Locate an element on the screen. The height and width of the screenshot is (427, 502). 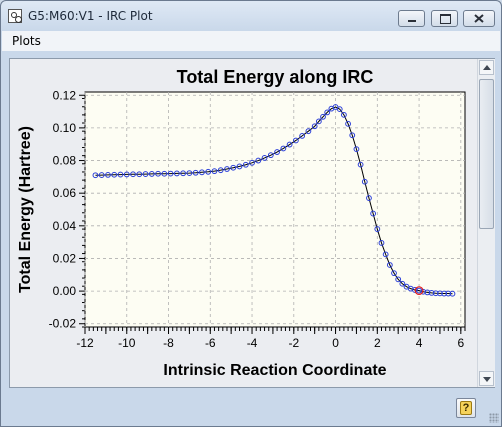
menu-plots: Plots is located at coordinates (26, 41).